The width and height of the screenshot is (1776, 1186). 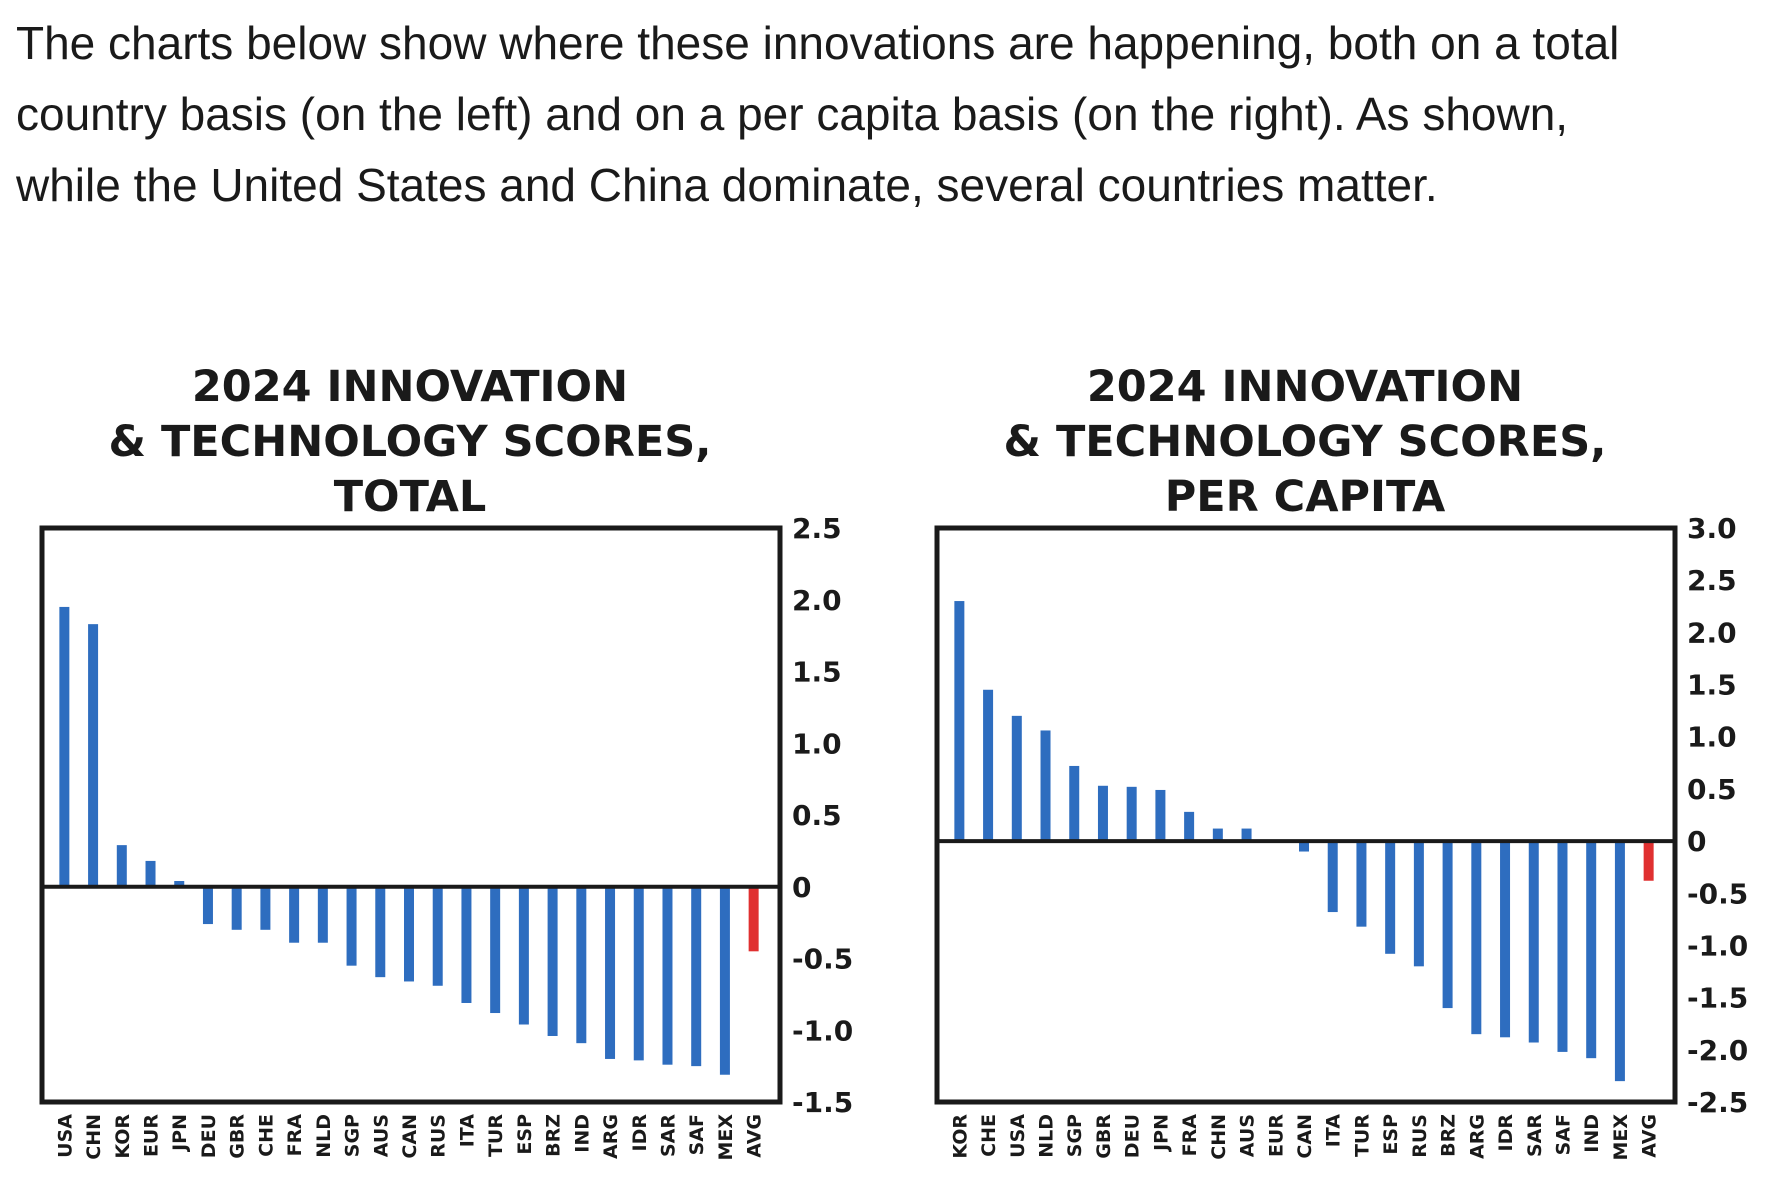 What do you see at coordinates (1712, 528) in the screenshot?
I see `y-tick-label: 3.0` at bounding box center [1712, 528].